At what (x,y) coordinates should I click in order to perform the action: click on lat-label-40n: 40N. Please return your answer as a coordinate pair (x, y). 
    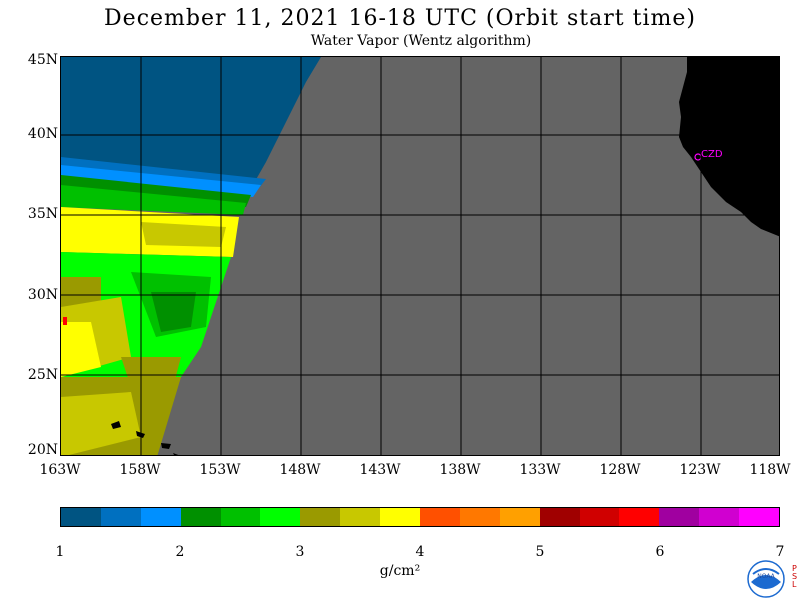
    Looking at the image, I should click on (42, 134).